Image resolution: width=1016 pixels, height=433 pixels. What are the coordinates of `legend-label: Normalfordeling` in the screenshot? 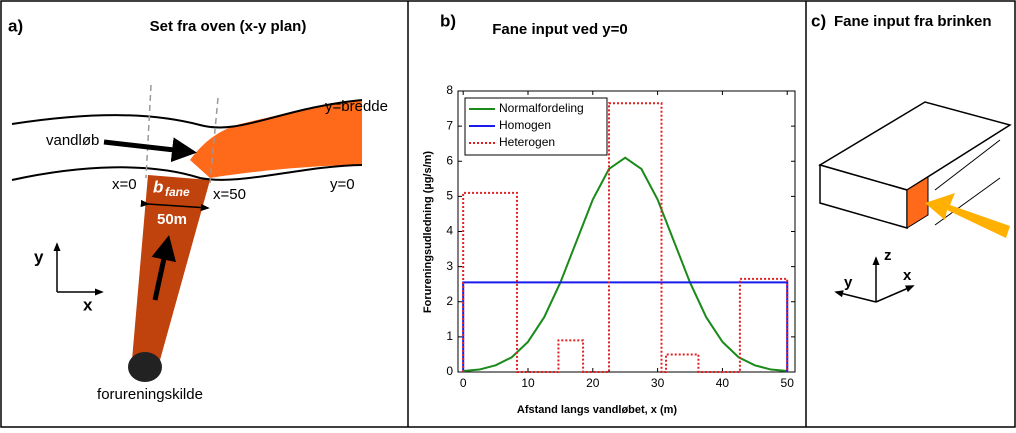 It's located at (541, 108).